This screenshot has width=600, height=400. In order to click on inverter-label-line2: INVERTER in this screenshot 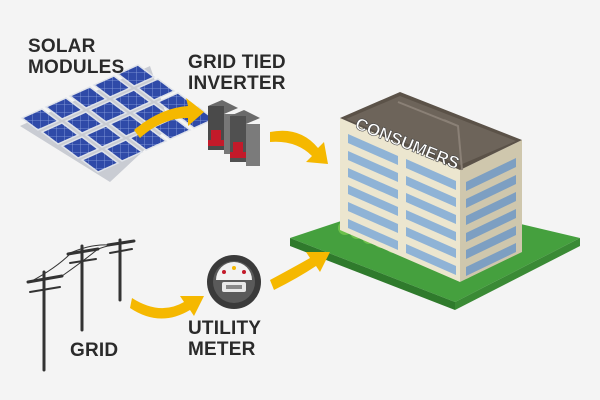, I will do `click(237, 83)`.